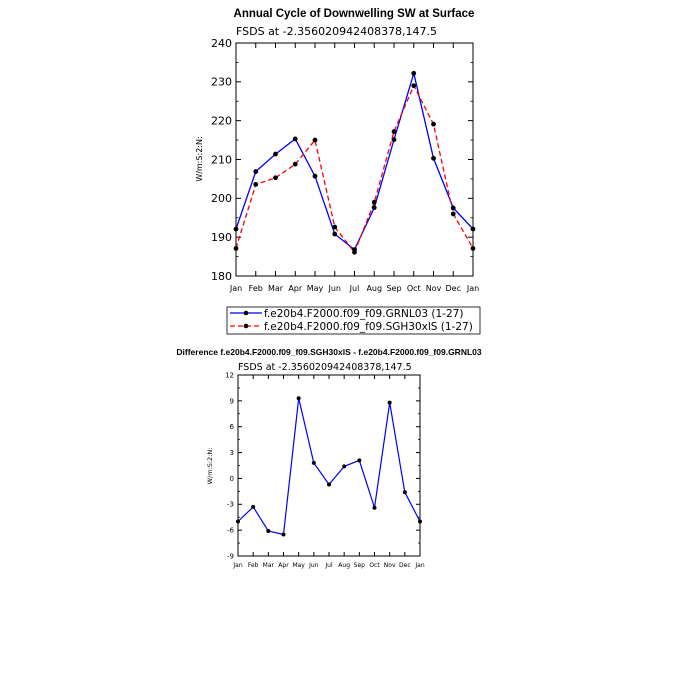 The height and width of the screenshot is (675, 675). I want to click on x-tick-label: May, so click(298, 565).